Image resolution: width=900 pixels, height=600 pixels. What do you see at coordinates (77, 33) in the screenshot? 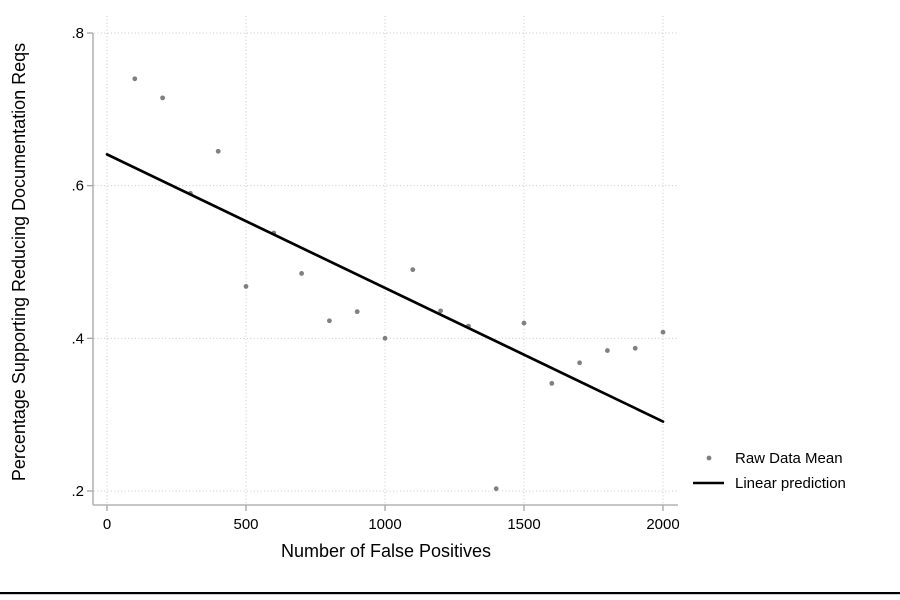
I see `y-tick-label: .8` at bounding box center [77, 33].